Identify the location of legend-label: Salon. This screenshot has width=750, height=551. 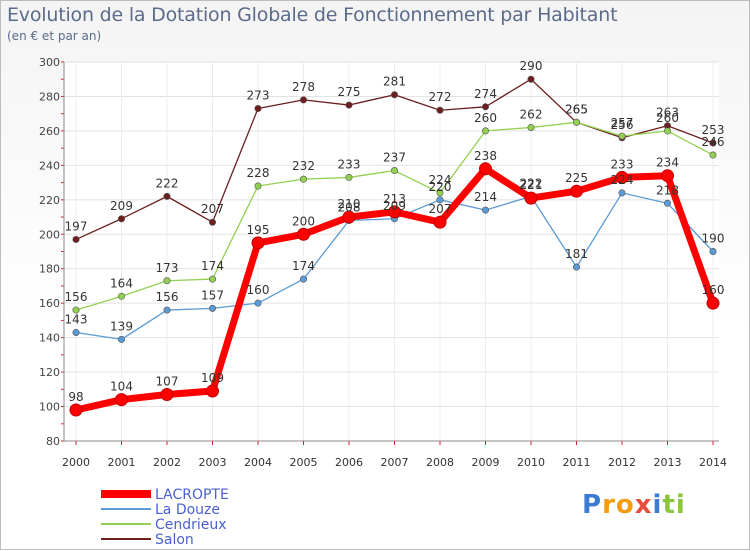
(174, 540).